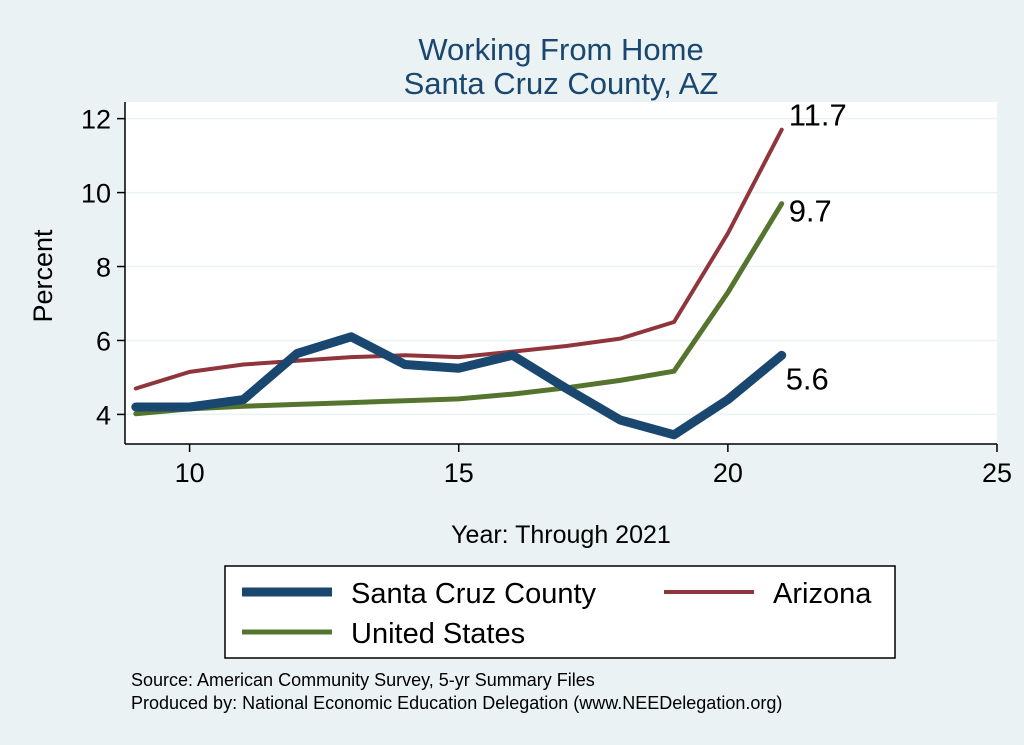 The image size is (1024, 745). Describe the element at coordinates (557, 614) in the screenshot. I see `legend: Santa Cruz County Arizona United States` at that location.